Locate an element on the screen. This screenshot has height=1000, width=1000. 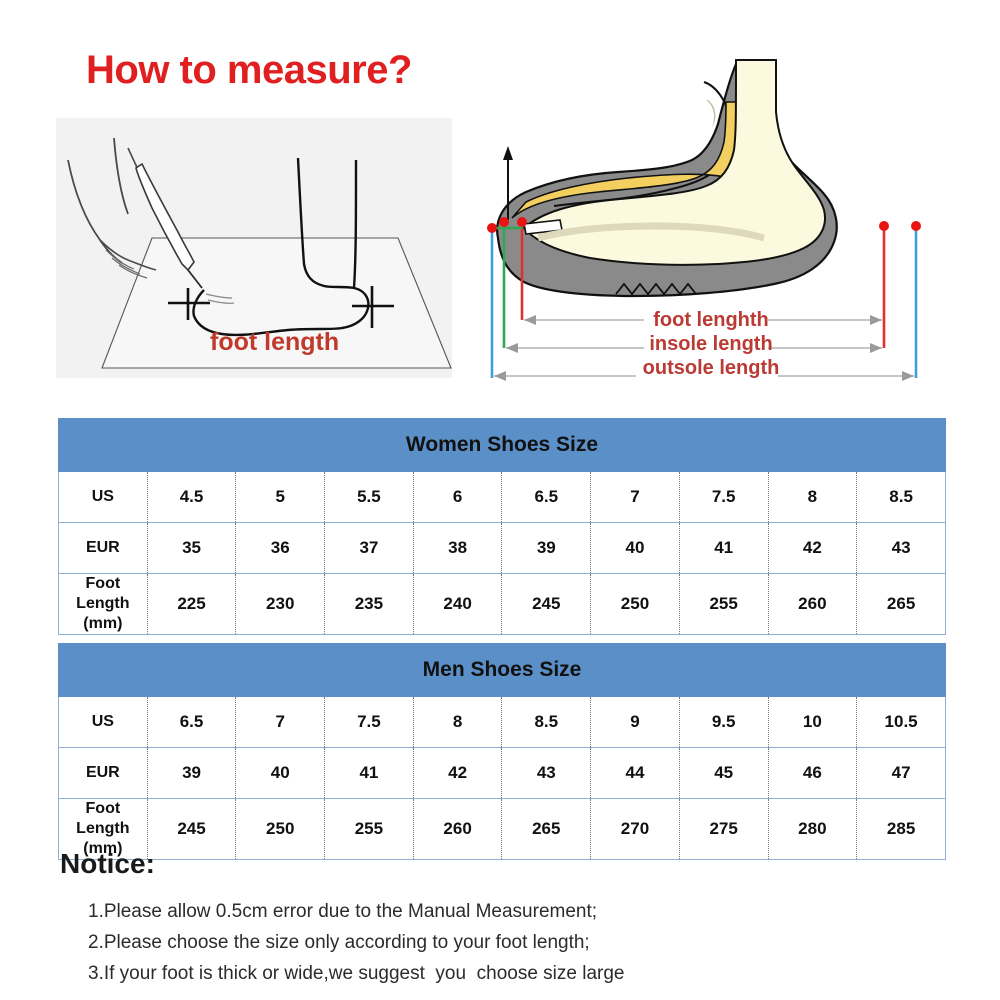
foot-outline is located at coordinates (281, 247).